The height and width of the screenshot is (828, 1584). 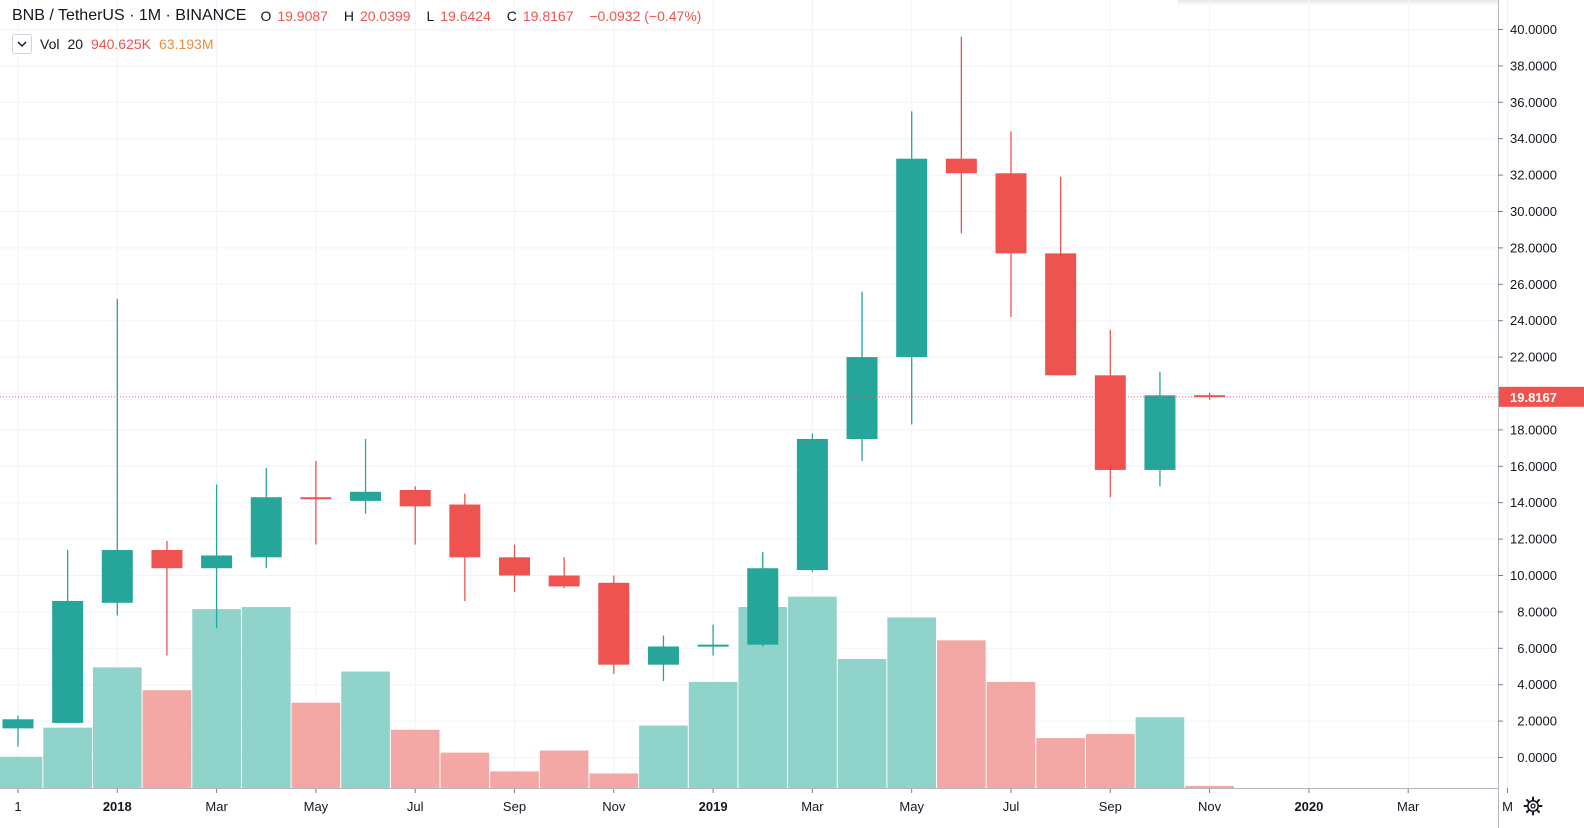 I want to click on symbol-title: BNB / TetherUS · 1M · BINANCE, so click(x=129, y=15).